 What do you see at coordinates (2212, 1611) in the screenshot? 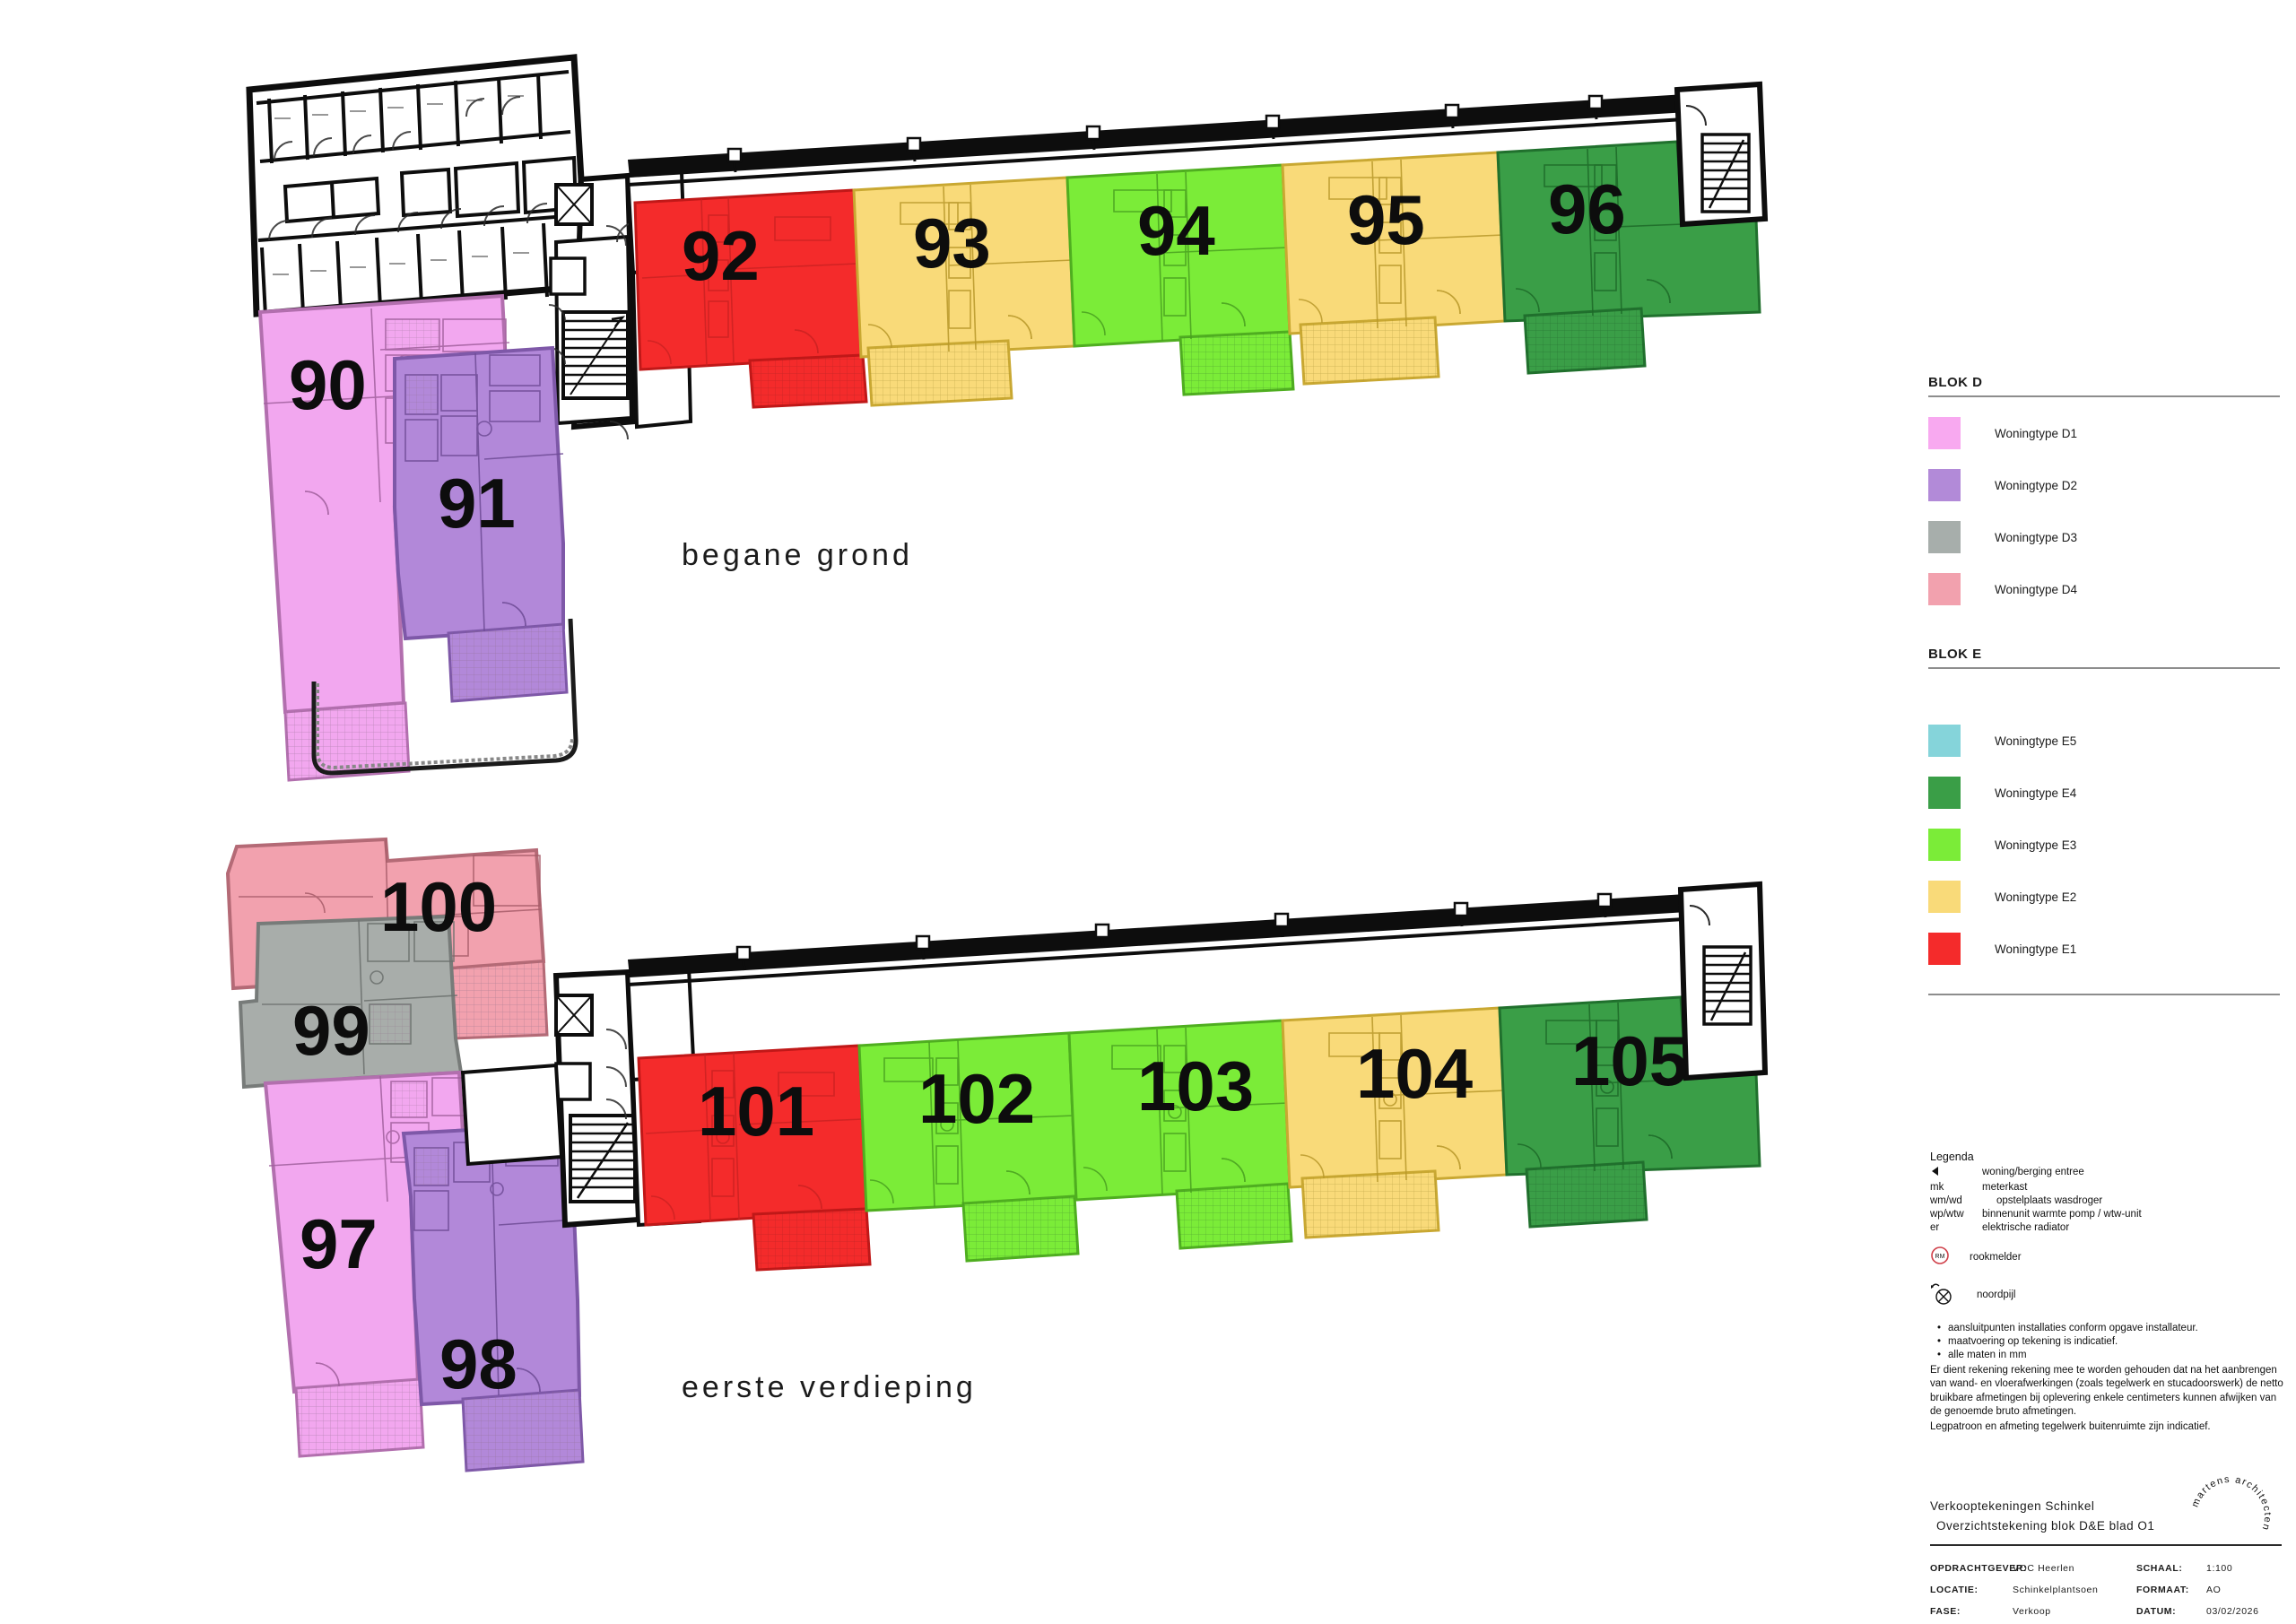
I see `title-row-datum: DATUM: 03/02/2026` at bounding box center [2212, 1611].